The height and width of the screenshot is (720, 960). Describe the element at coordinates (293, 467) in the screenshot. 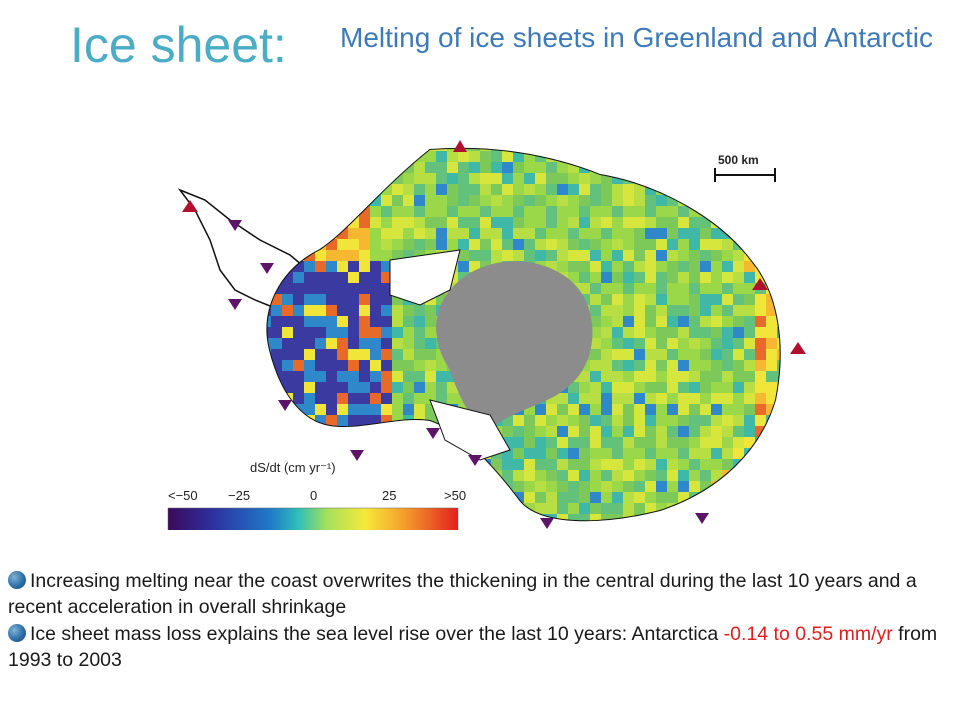

I see `legend-title: dS/dt (cm yr⁻¹)` at that location.